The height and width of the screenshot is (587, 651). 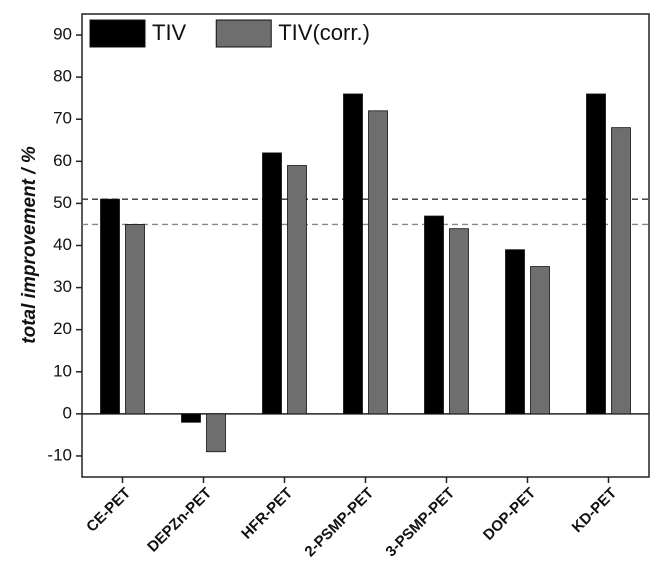 I want to click on y-tick-label: 10, so click(x=62, y=370).